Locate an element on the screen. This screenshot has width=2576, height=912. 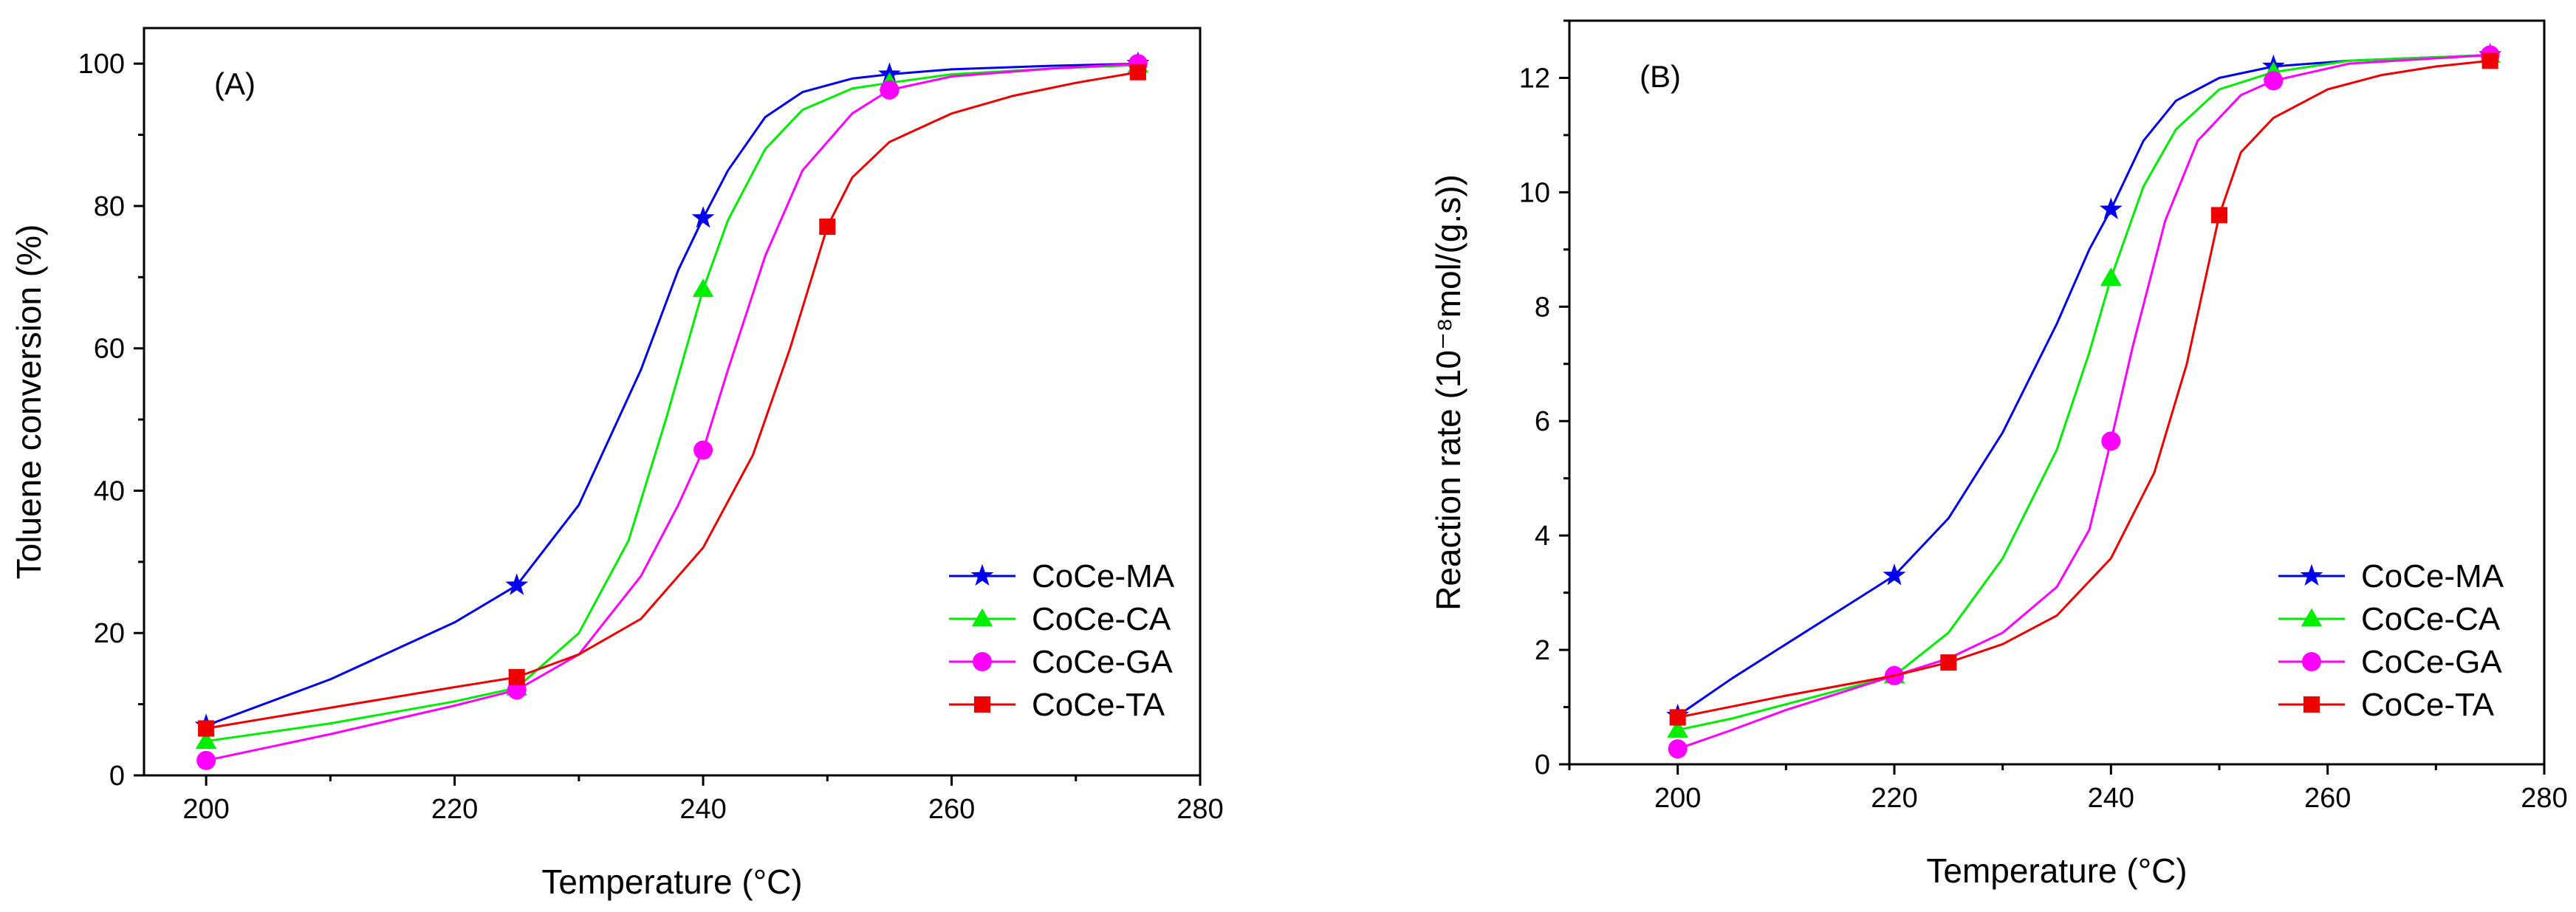
y-tick-label: 12 is located at coordinates (1534, 79).